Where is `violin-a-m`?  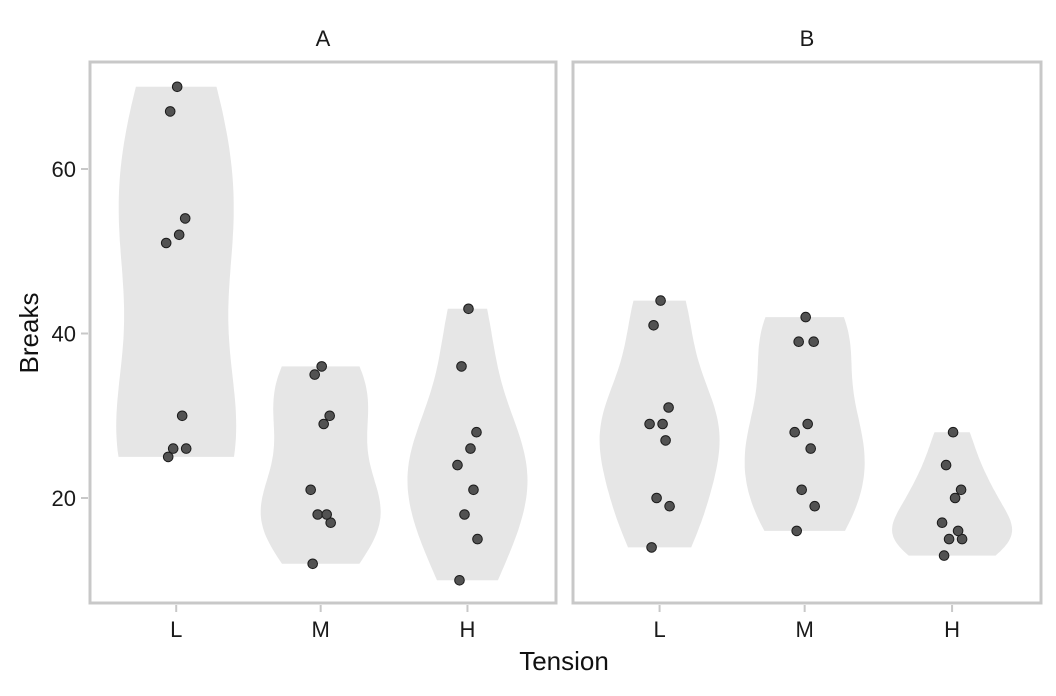 violin-a-m is located at coordinates (320, 465).